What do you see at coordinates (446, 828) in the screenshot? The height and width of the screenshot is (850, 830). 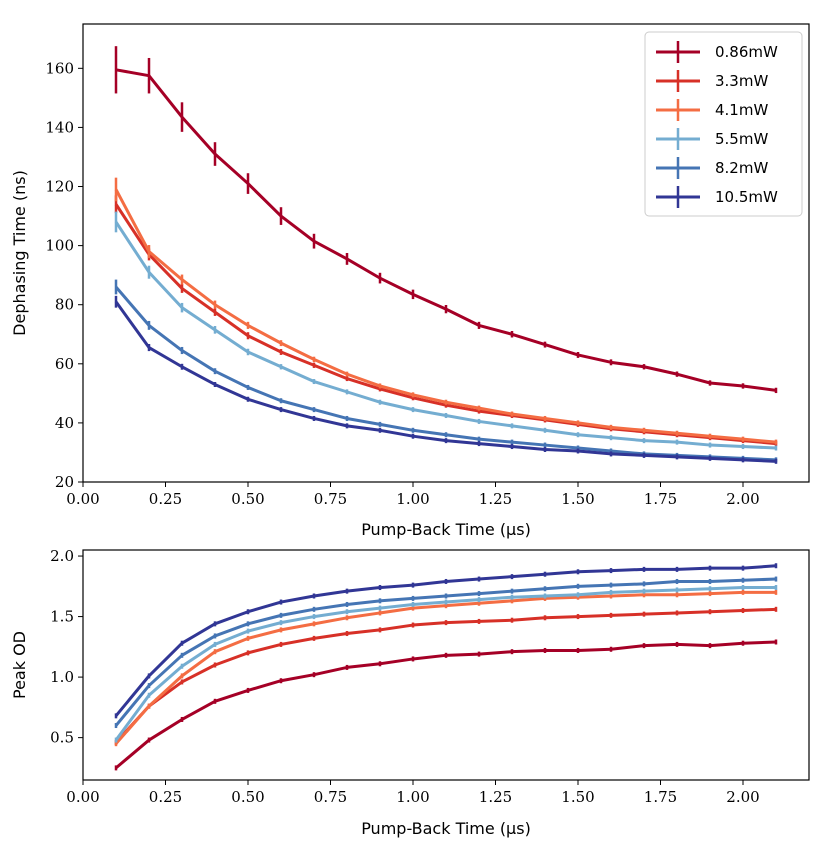 I see `bottom-x-axis-label: Pump-Back Time (μs)` at bounding box center [446, 828].